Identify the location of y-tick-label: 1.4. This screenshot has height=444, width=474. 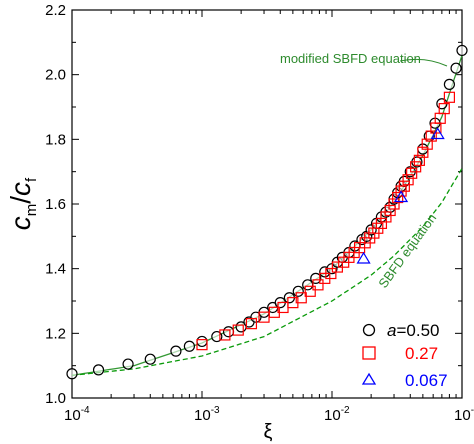
(55, 269).